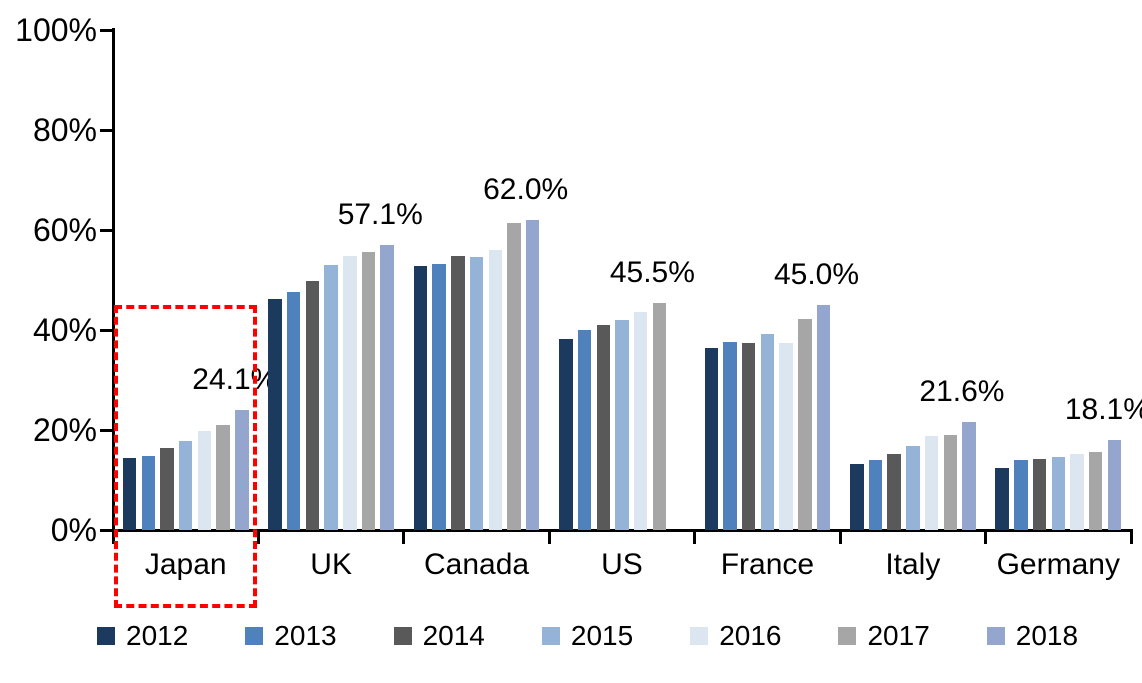  I want to click on bar-canada-2013, so click(439, 396).